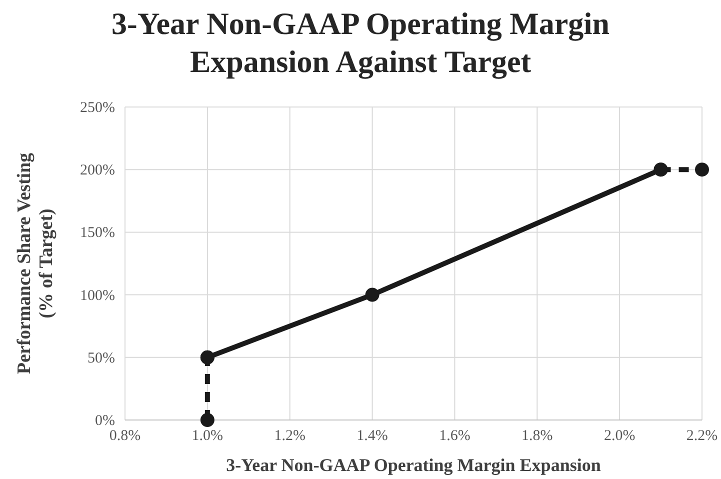  I want to click on chart-title: 3-Year Non-GAAP Operating Margin Expansion Against Target, so click(361, 42).